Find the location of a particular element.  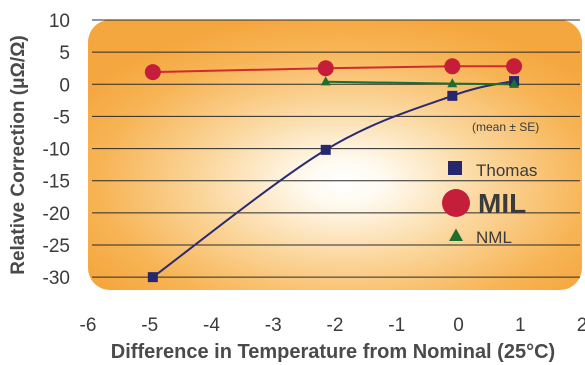

y-tick-label: -20 is located at coordinates (56, 214).